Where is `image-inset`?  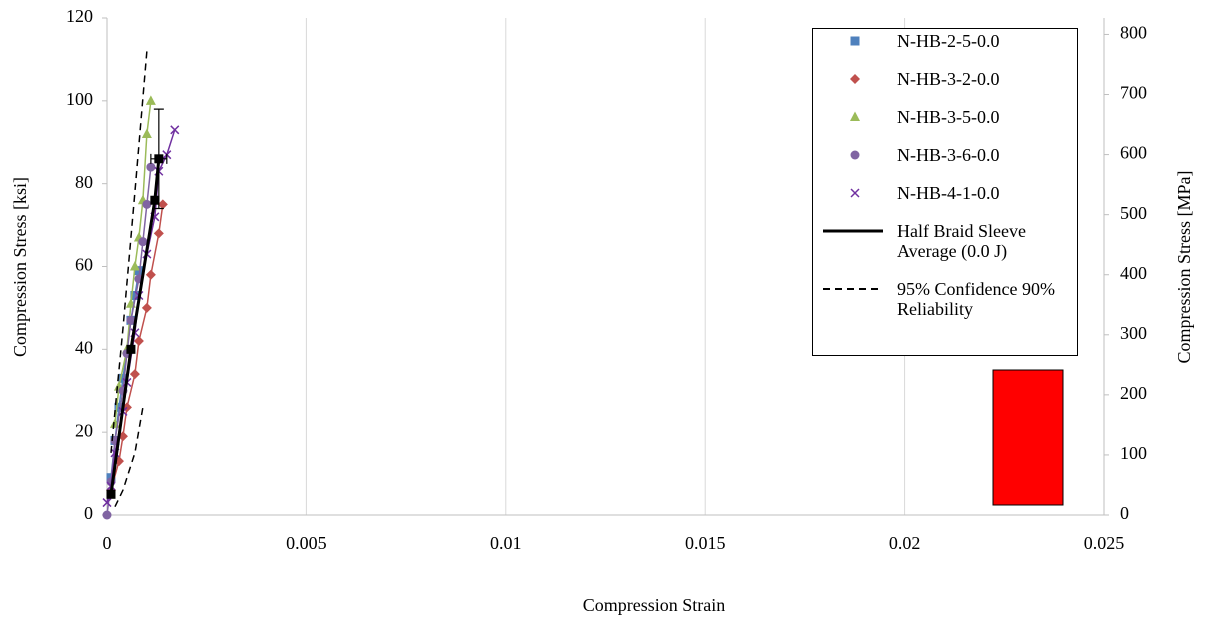 image-inset is located at coordinates (1028, 437).